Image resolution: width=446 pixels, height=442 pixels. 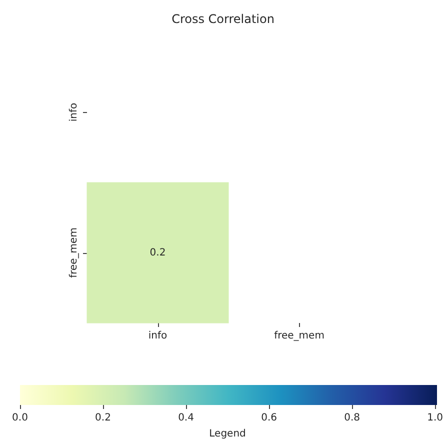 What do you see at coordinates (186, 418) in the screenshot?
I see `color-bar-label: 0.4` at bounding box center [186, 418].